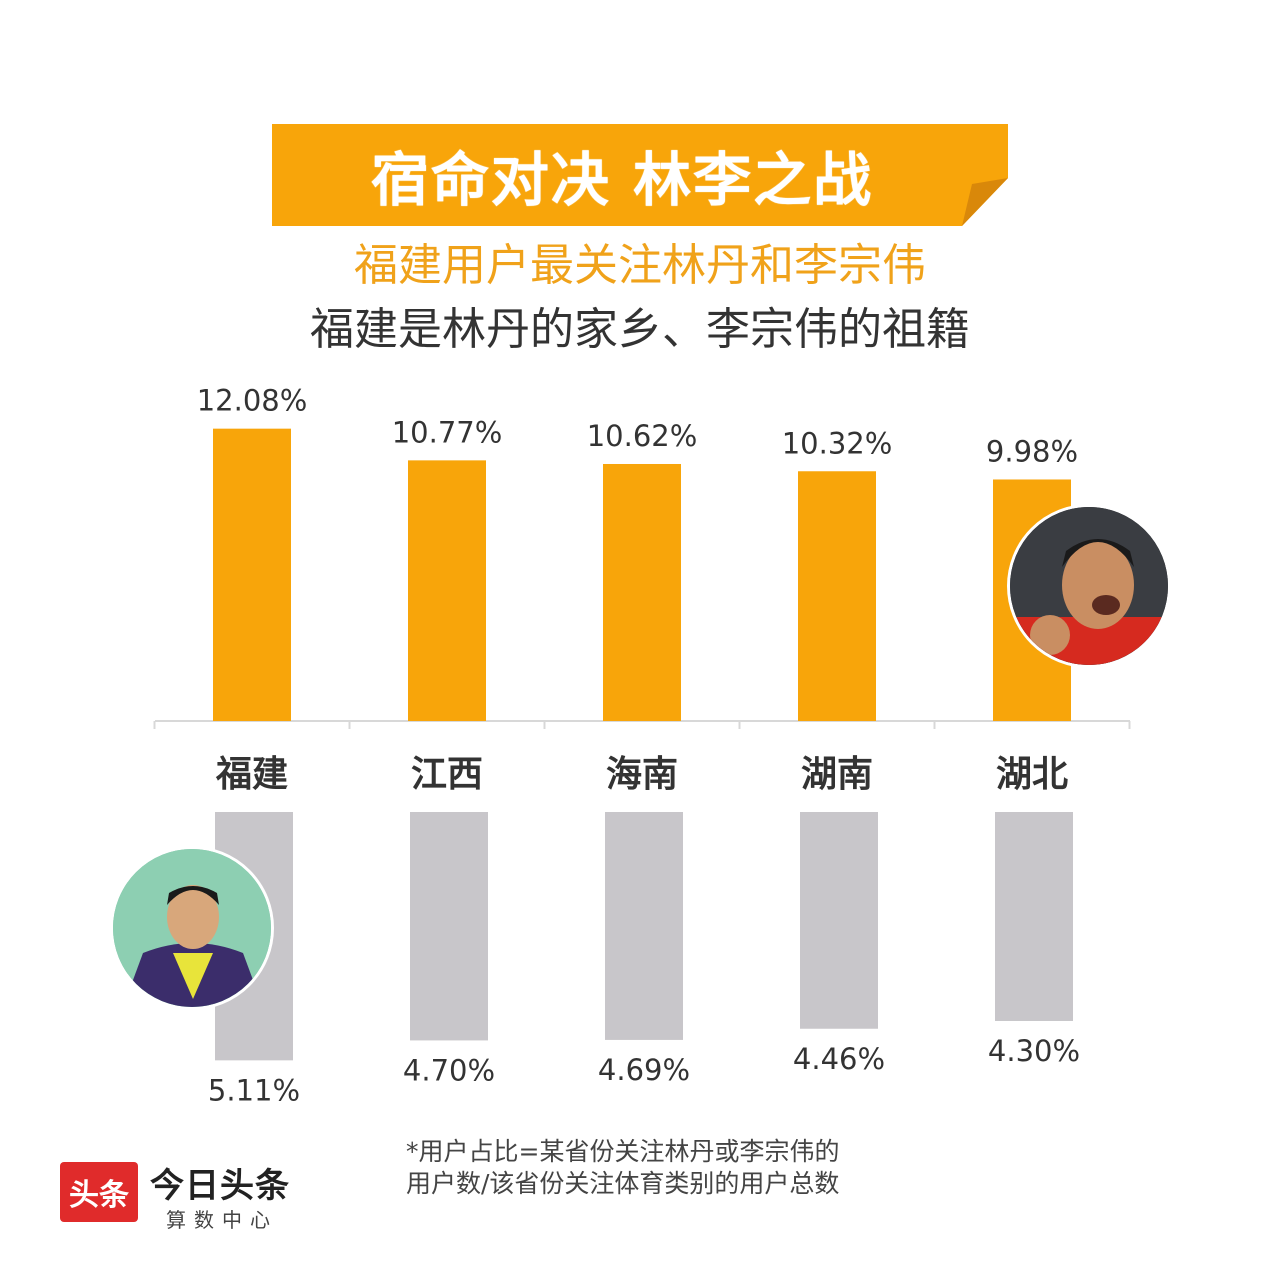 This screenshot has height=1280, width=1280. Describe the element at coordinates (1089, 586) in the screenshot. I see `lin-dan-avatar-icon` at that location.